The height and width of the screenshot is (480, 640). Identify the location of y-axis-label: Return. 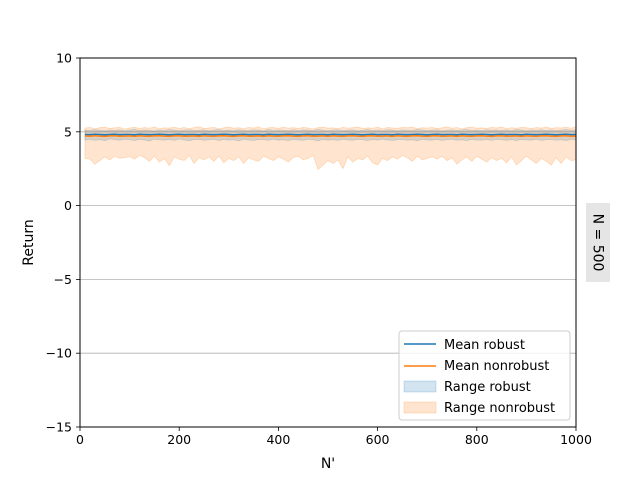
(29, 242).